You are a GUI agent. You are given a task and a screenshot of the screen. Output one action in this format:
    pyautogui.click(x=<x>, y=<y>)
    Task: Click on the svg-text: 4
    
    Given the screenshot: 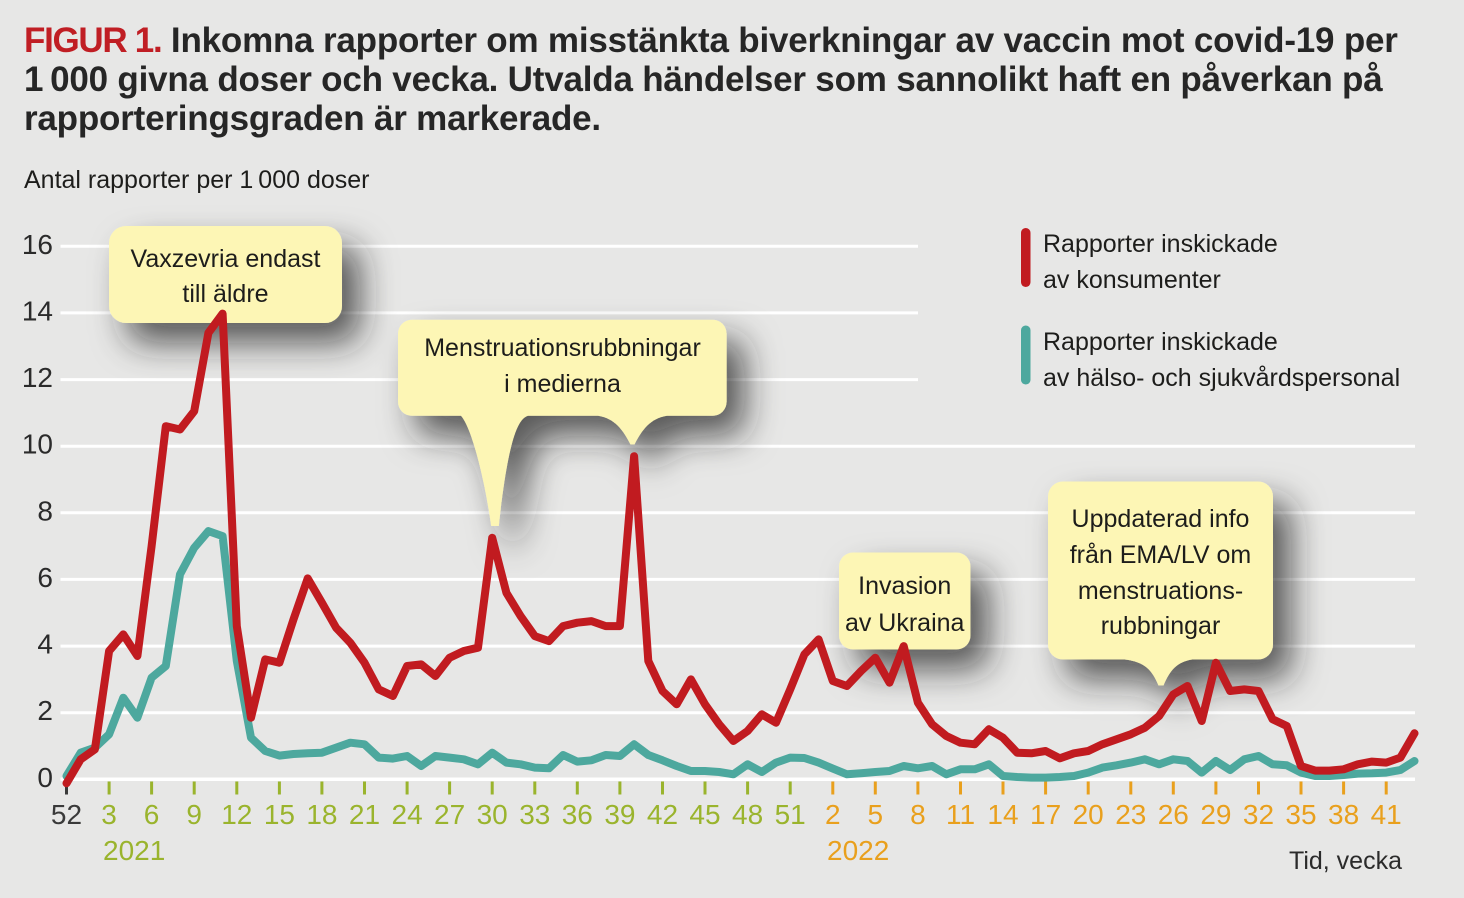 What is the action you would take?
    pyautogui.click(x=45, y=644)
    